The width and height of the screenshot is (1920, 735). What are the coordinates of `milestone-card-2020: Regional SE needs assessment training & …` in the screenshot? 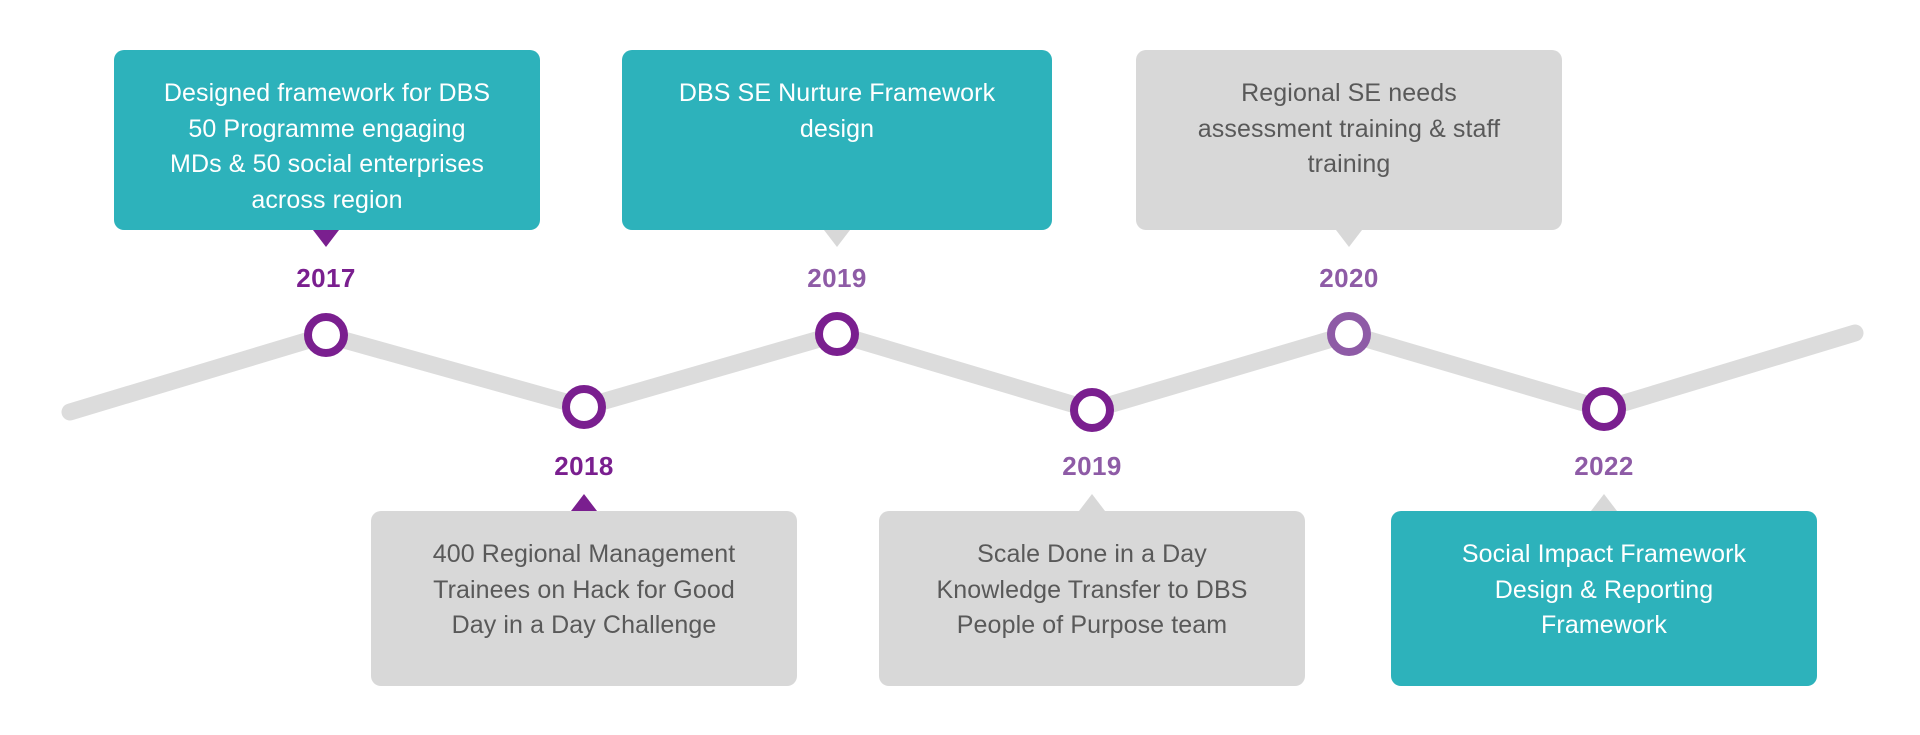 It's located at (1349, 140).